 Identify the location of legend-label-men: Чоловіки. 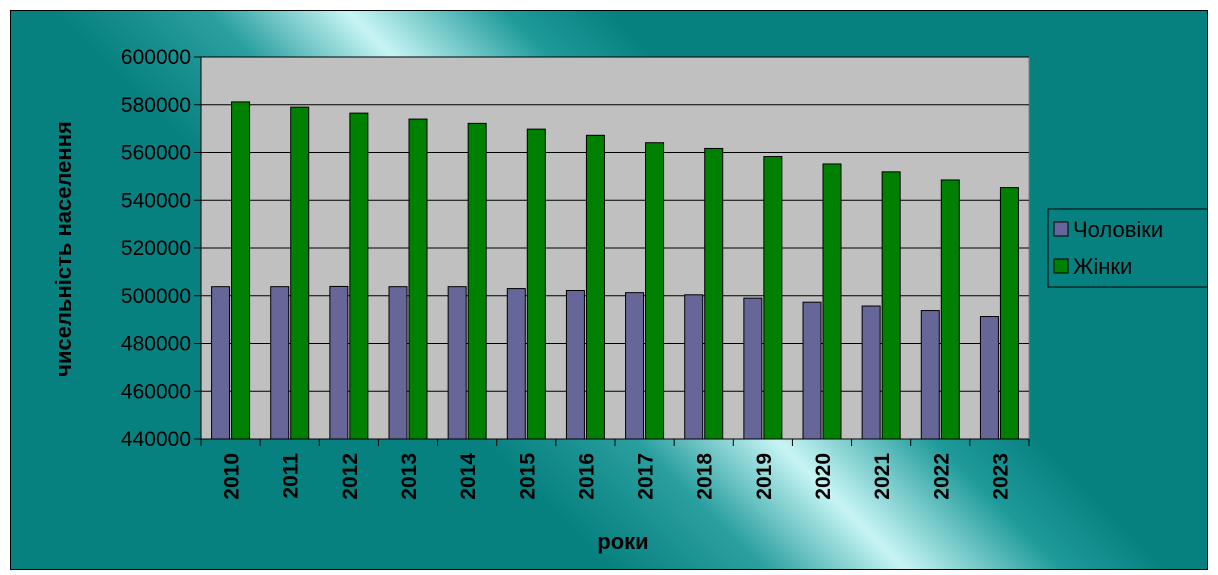
(1118, 229).